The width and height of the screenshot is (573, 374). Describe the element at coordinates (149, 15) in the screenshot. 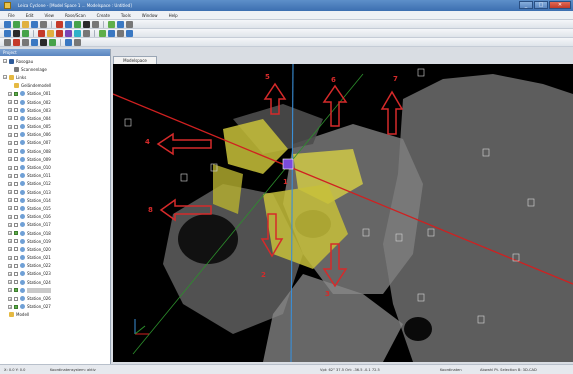

I see `menu-window: Window` at that location.